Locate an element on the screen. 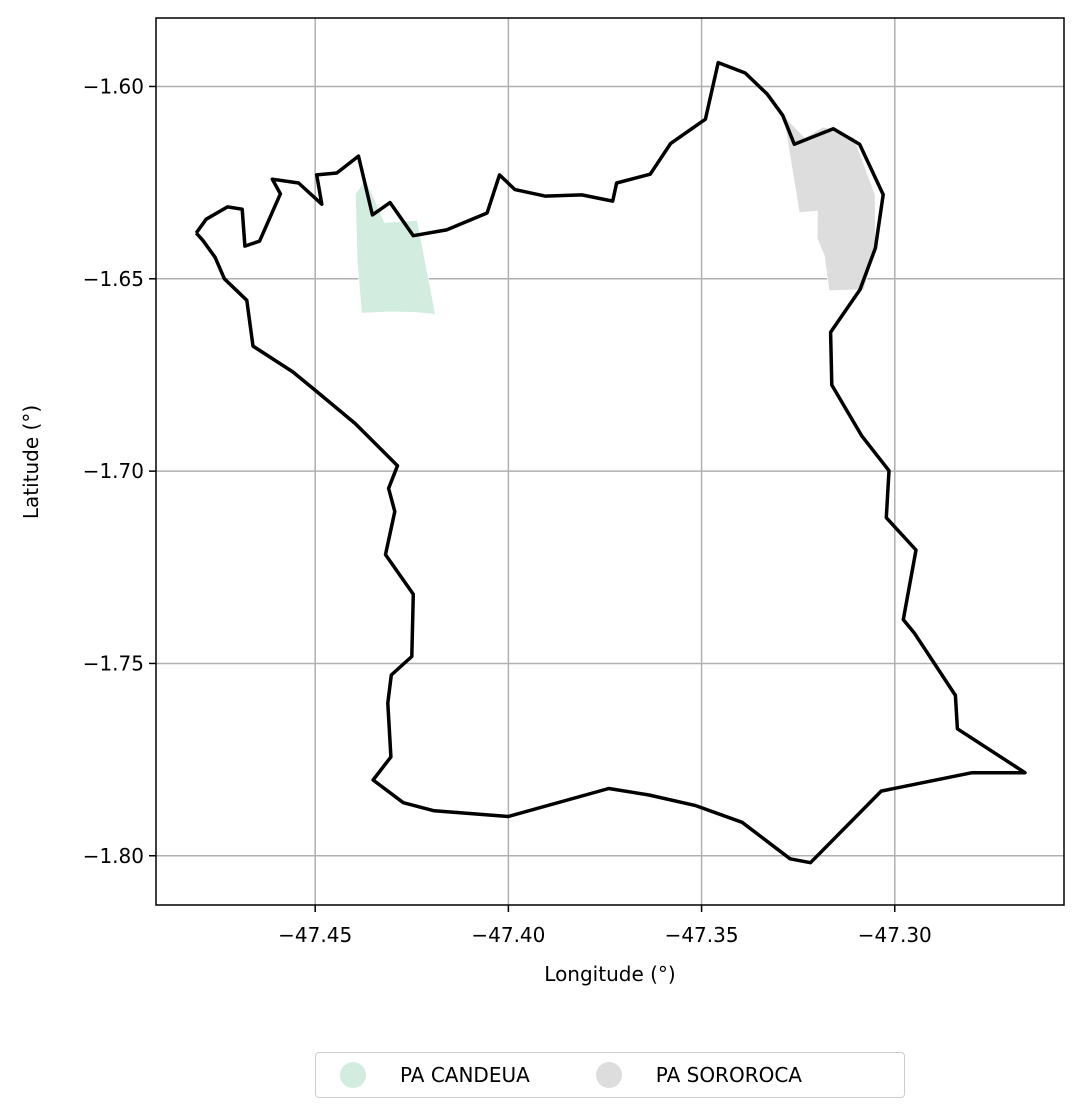 The width and height of the screenshot is (1084, 1119). x-axis-label: Longitude (°) is located at coordinates (609, 974).